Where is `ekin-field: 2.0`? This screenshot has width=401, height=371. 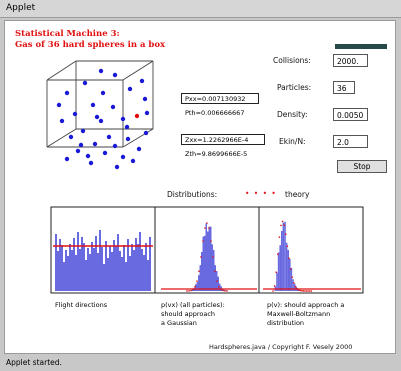
ekin-field: 2.0 is located at coordinates (350, 141).